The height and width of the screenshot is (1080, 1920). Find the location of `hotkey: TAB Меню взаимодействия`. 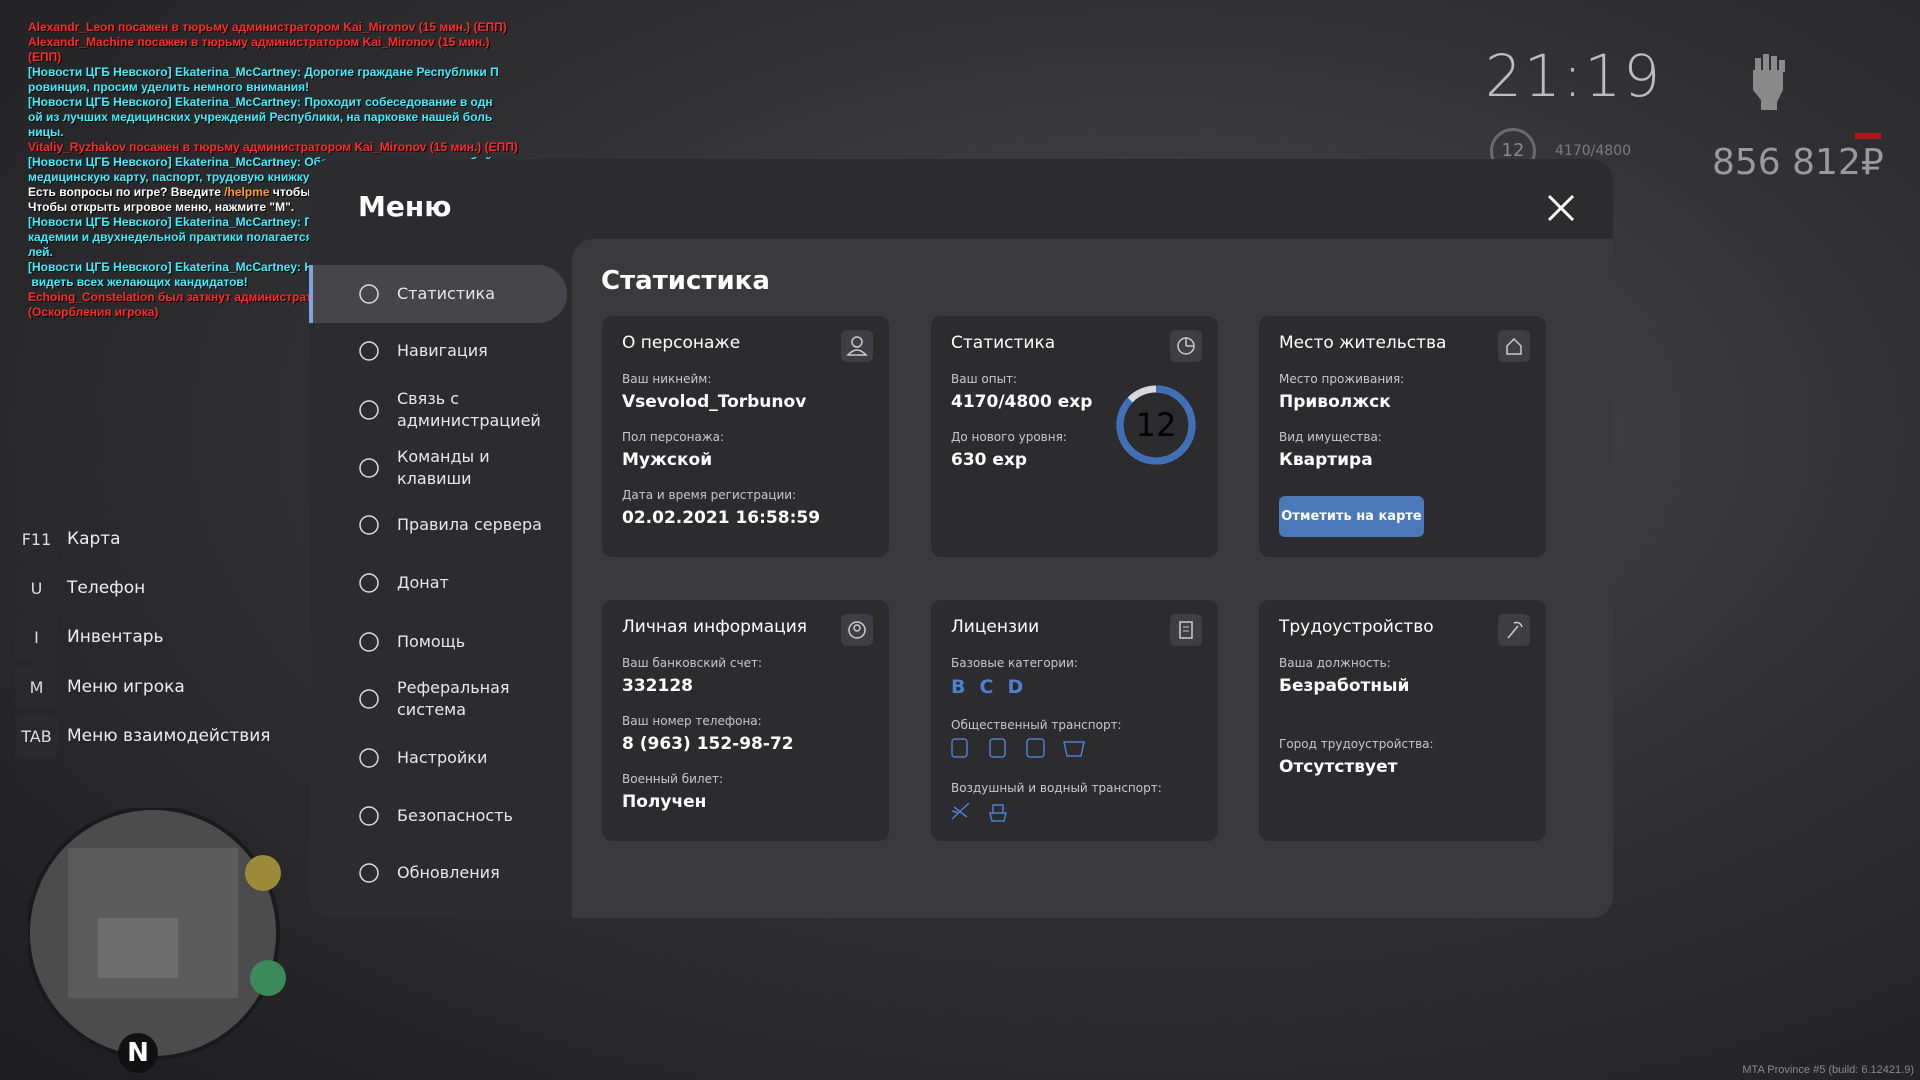

hotkey: TAB Меню взаимодействия is located at coordinates (143, 736).